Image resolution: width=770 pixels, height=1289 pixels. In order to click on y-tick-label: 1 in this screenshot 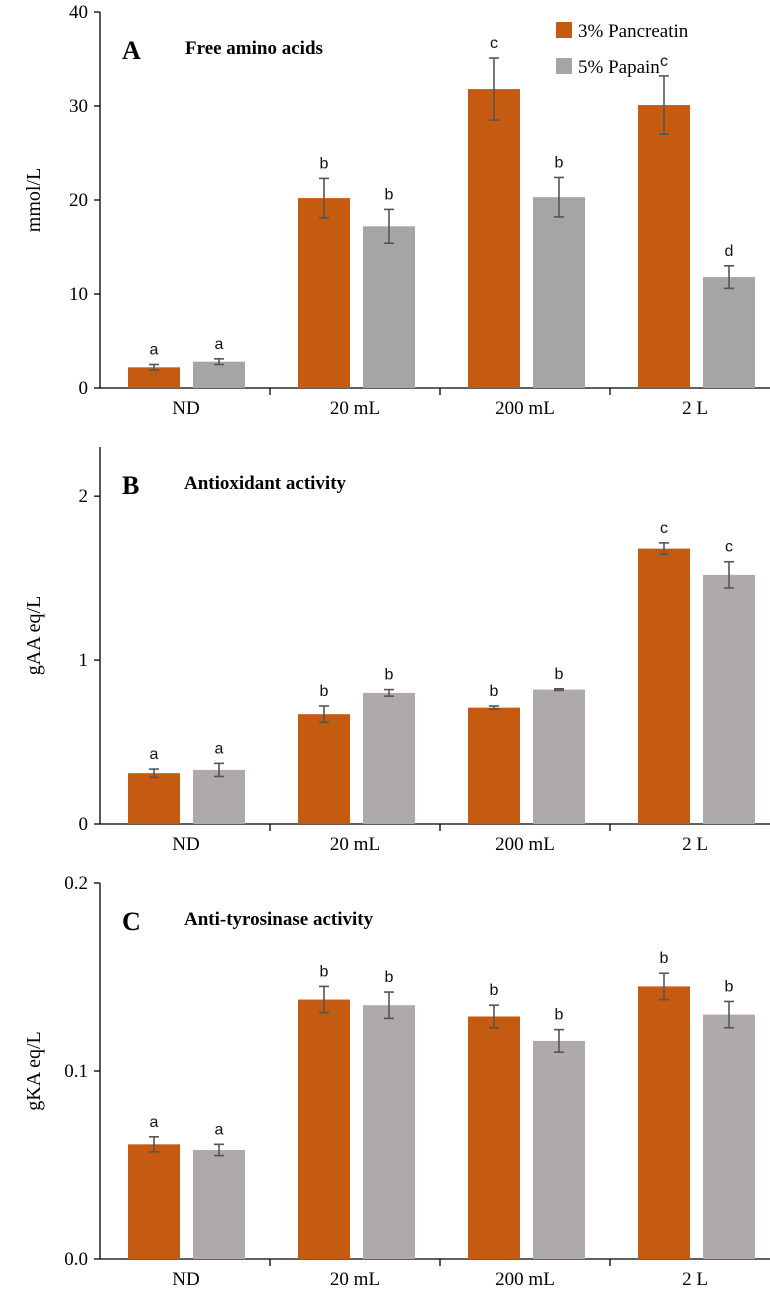, I will do `click(84, 660)`.